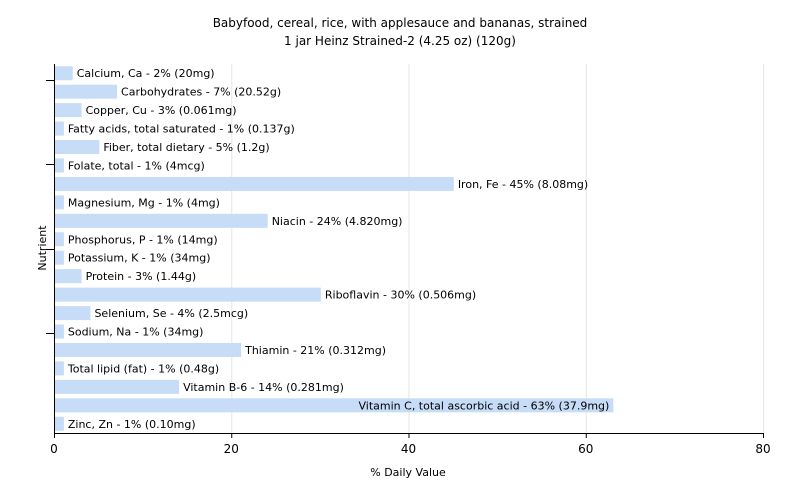 The image size is (800, 500). I want to click on x-tick-label: 20, so click(231, 449).